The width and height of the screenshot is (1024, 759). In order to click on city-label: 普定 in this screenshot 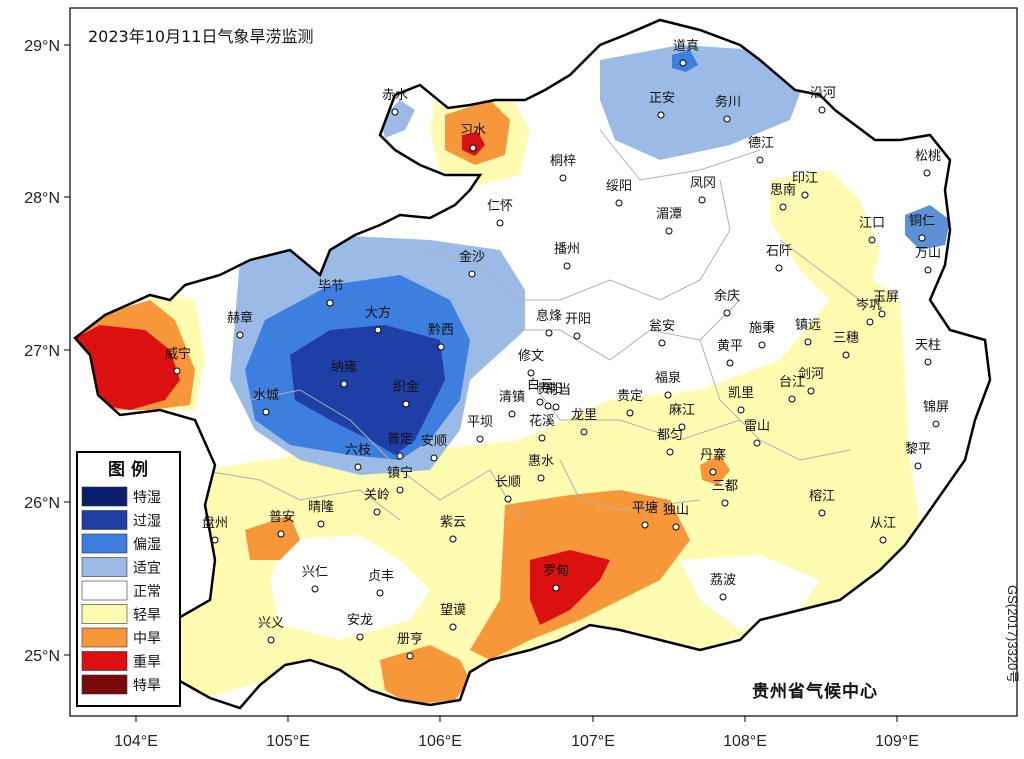, I will do `click(400, 439)`.